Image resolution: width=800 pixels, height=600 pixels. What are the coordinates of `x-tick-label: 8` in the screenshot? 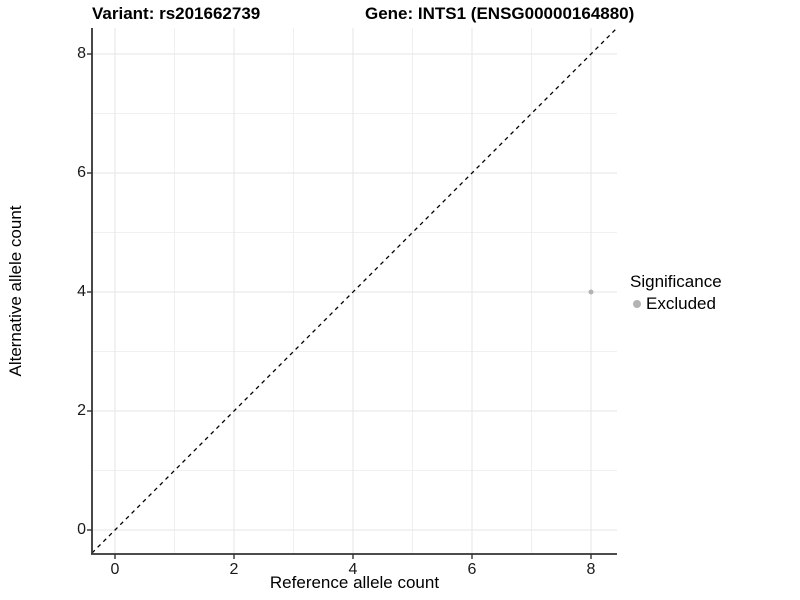 It's located at (591, 569).